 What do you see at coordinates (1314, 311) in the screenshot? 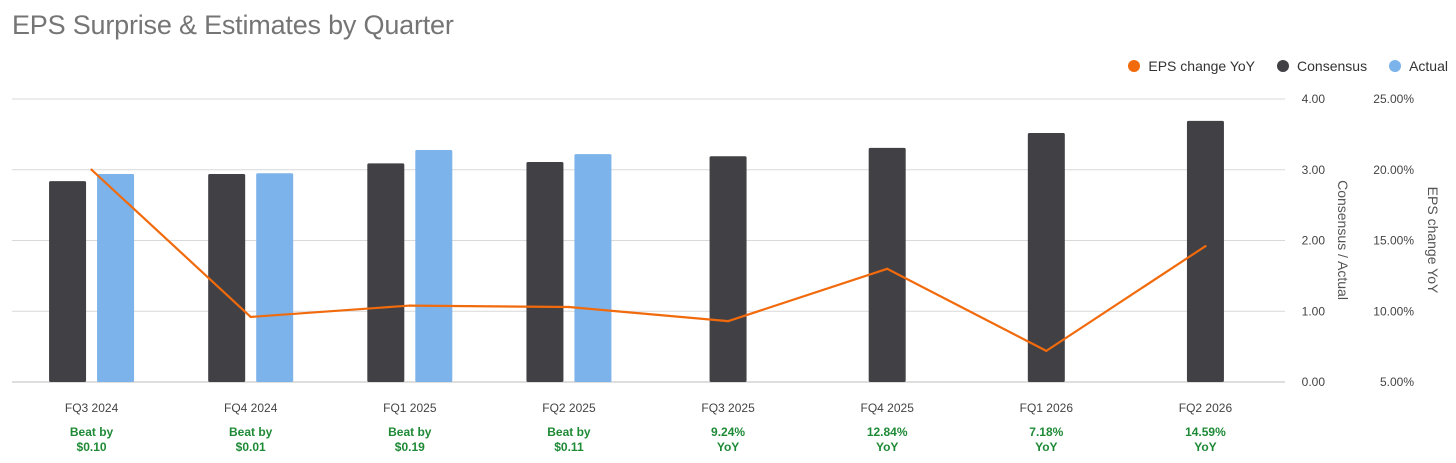
I see `left-axis-tick-label: 1.00` at bounding box center [1314, 311].